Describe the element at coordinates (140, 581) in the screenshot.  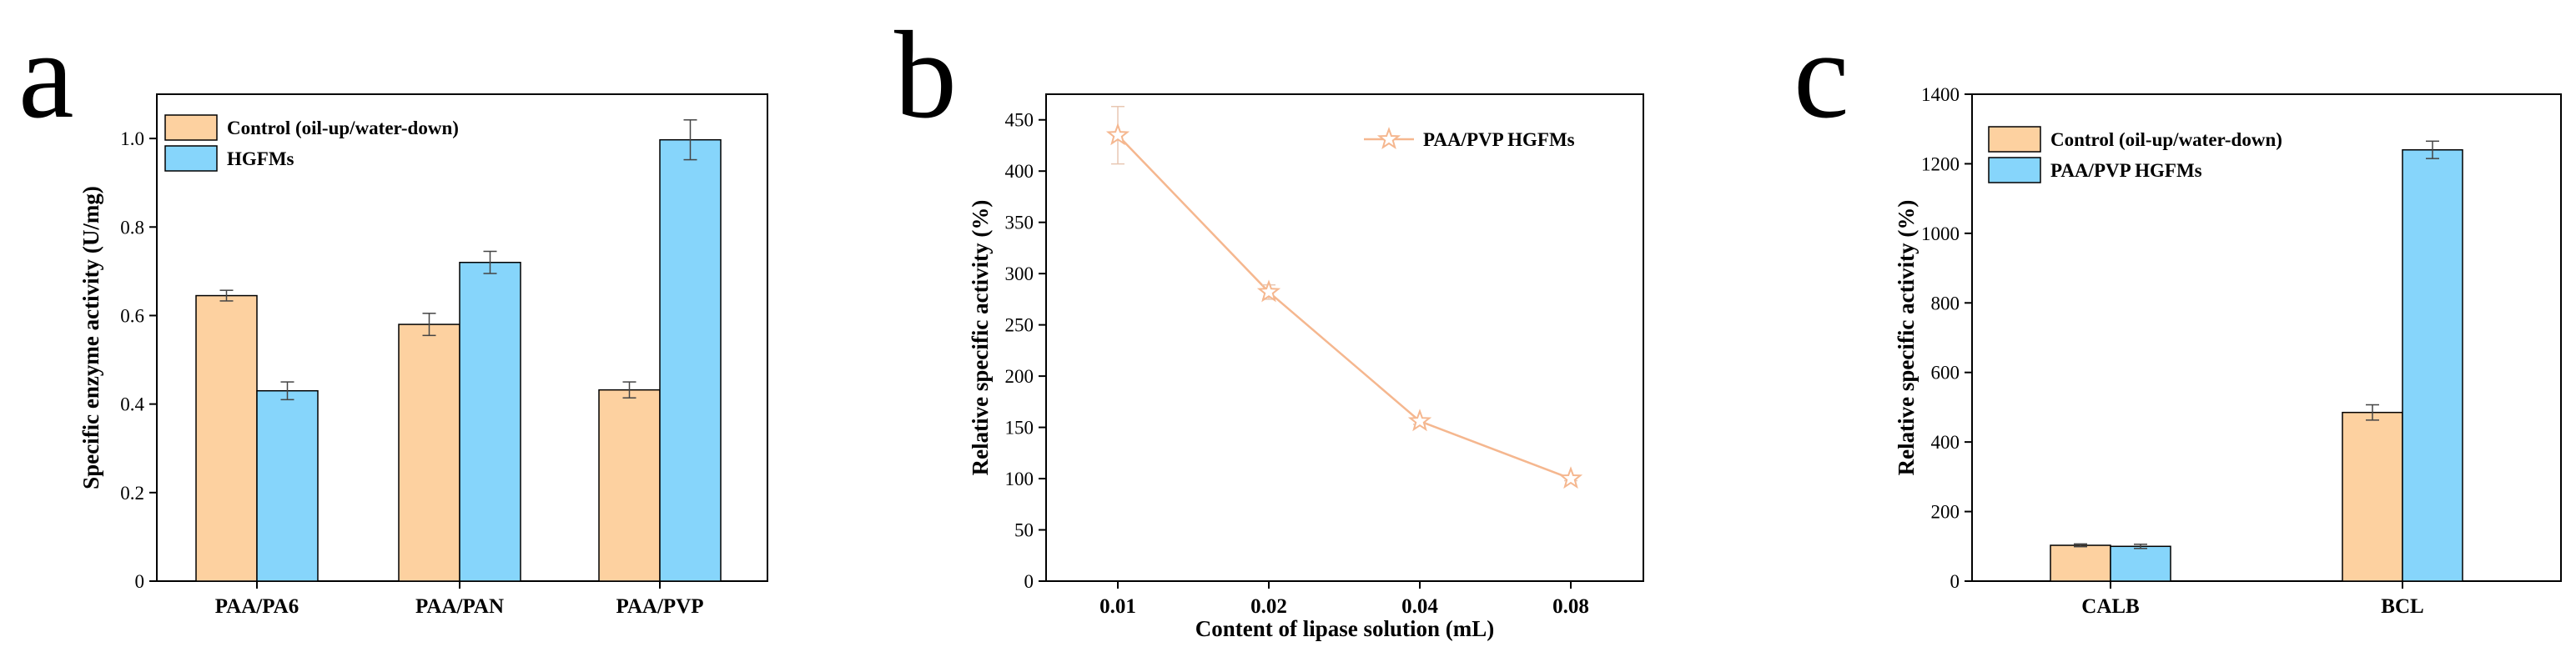
I see `panel-0-ytick-label: 0` at that location.